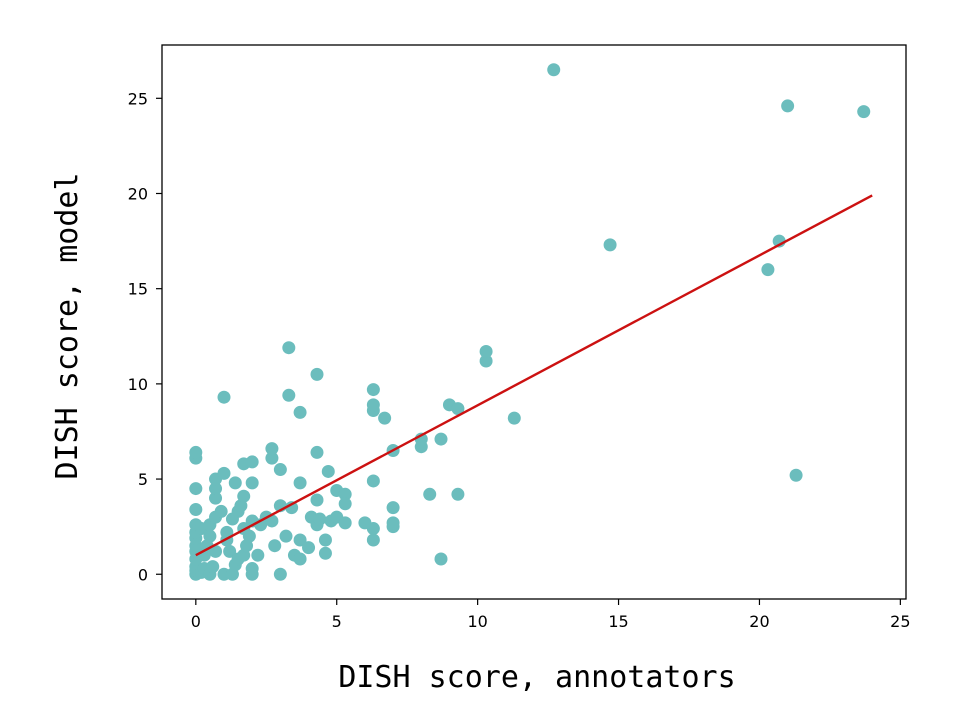 This screenshot has width=960, height=720. What do you see at coordinates (138, 193) in the screenshot?
I see `y-tick-label: 20` at bounding box center [138, 193].